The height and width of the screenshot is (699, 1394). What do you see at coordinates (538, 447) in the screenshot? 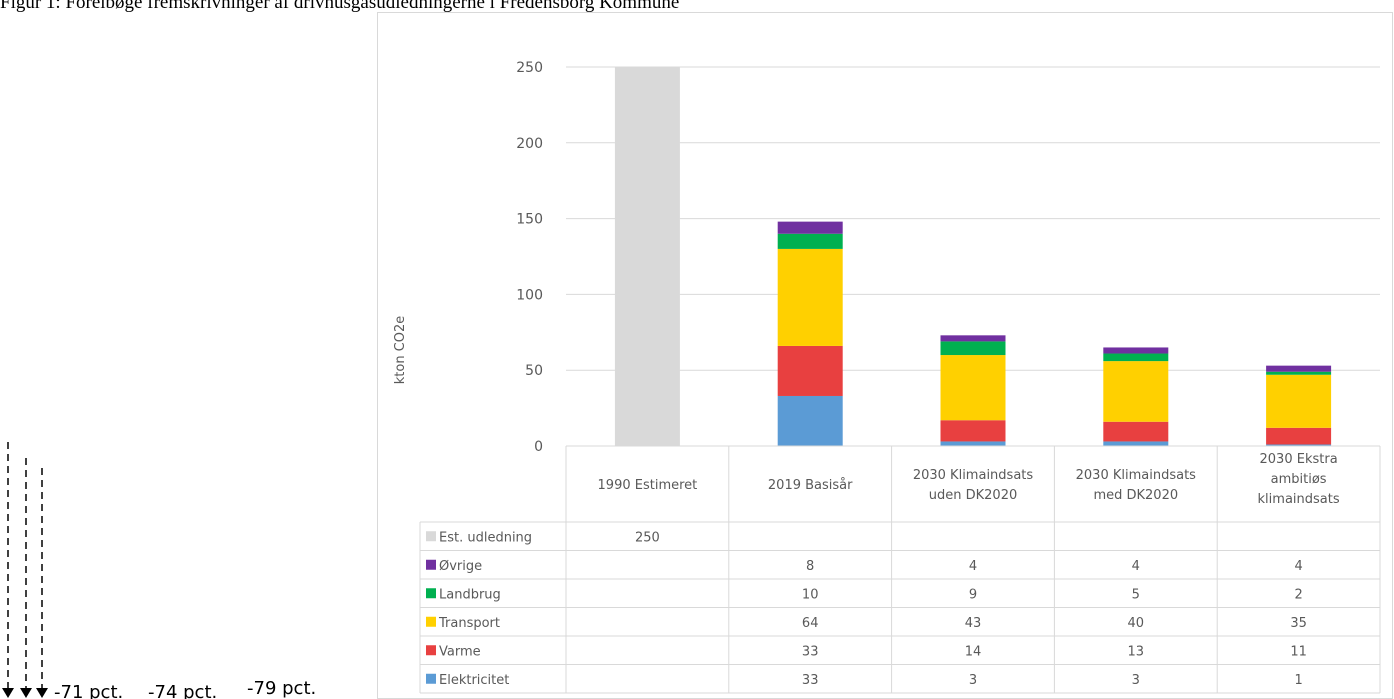
I see `y-tick-label: 0` at bounding box center [538, 447].